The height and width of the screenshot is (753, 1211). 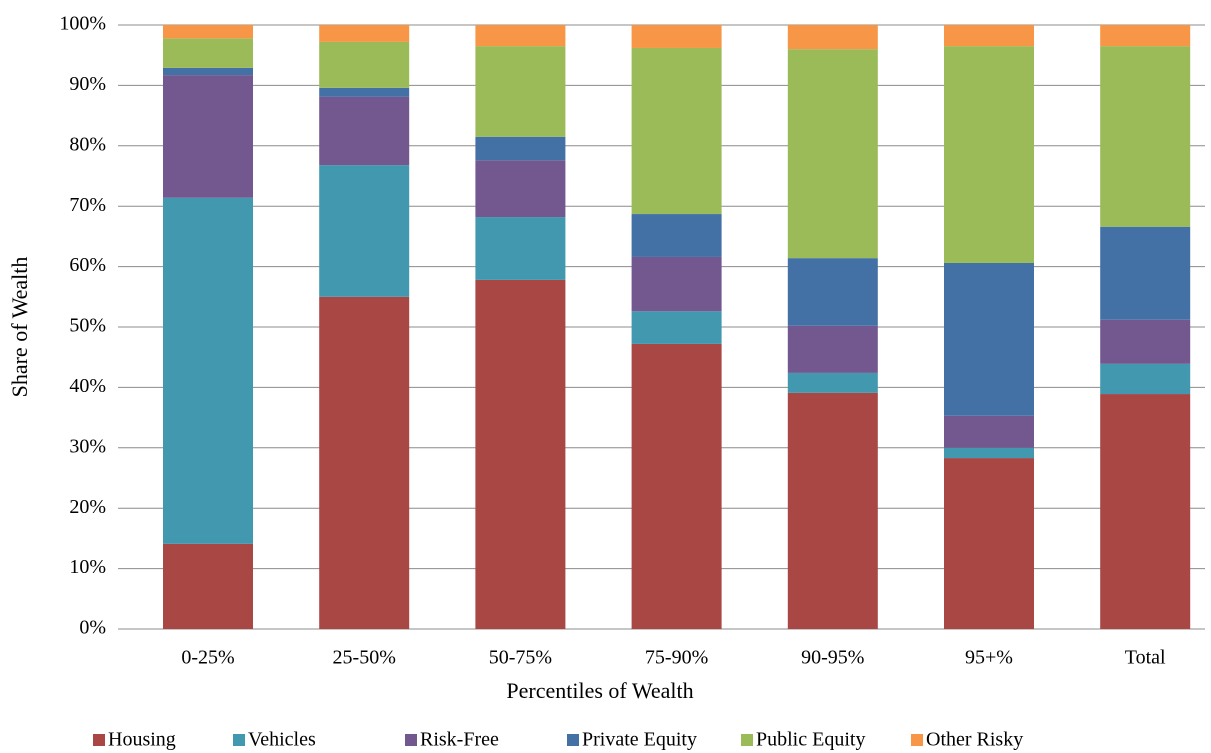 What do you see at coordinates (82, 24) in the screenshot?
I see `y-tick-label: 100%` at bounding box center [82, 24].